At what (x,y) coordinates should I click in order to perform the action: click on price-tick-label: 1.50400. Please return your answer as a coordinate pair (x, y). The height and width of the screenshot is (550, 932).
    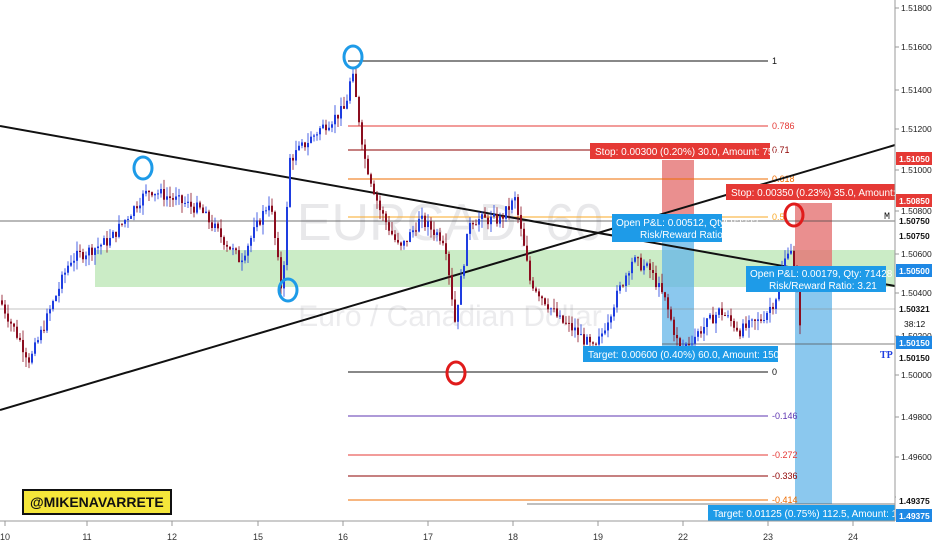
    Looking at the image, I should click on (916, 293).